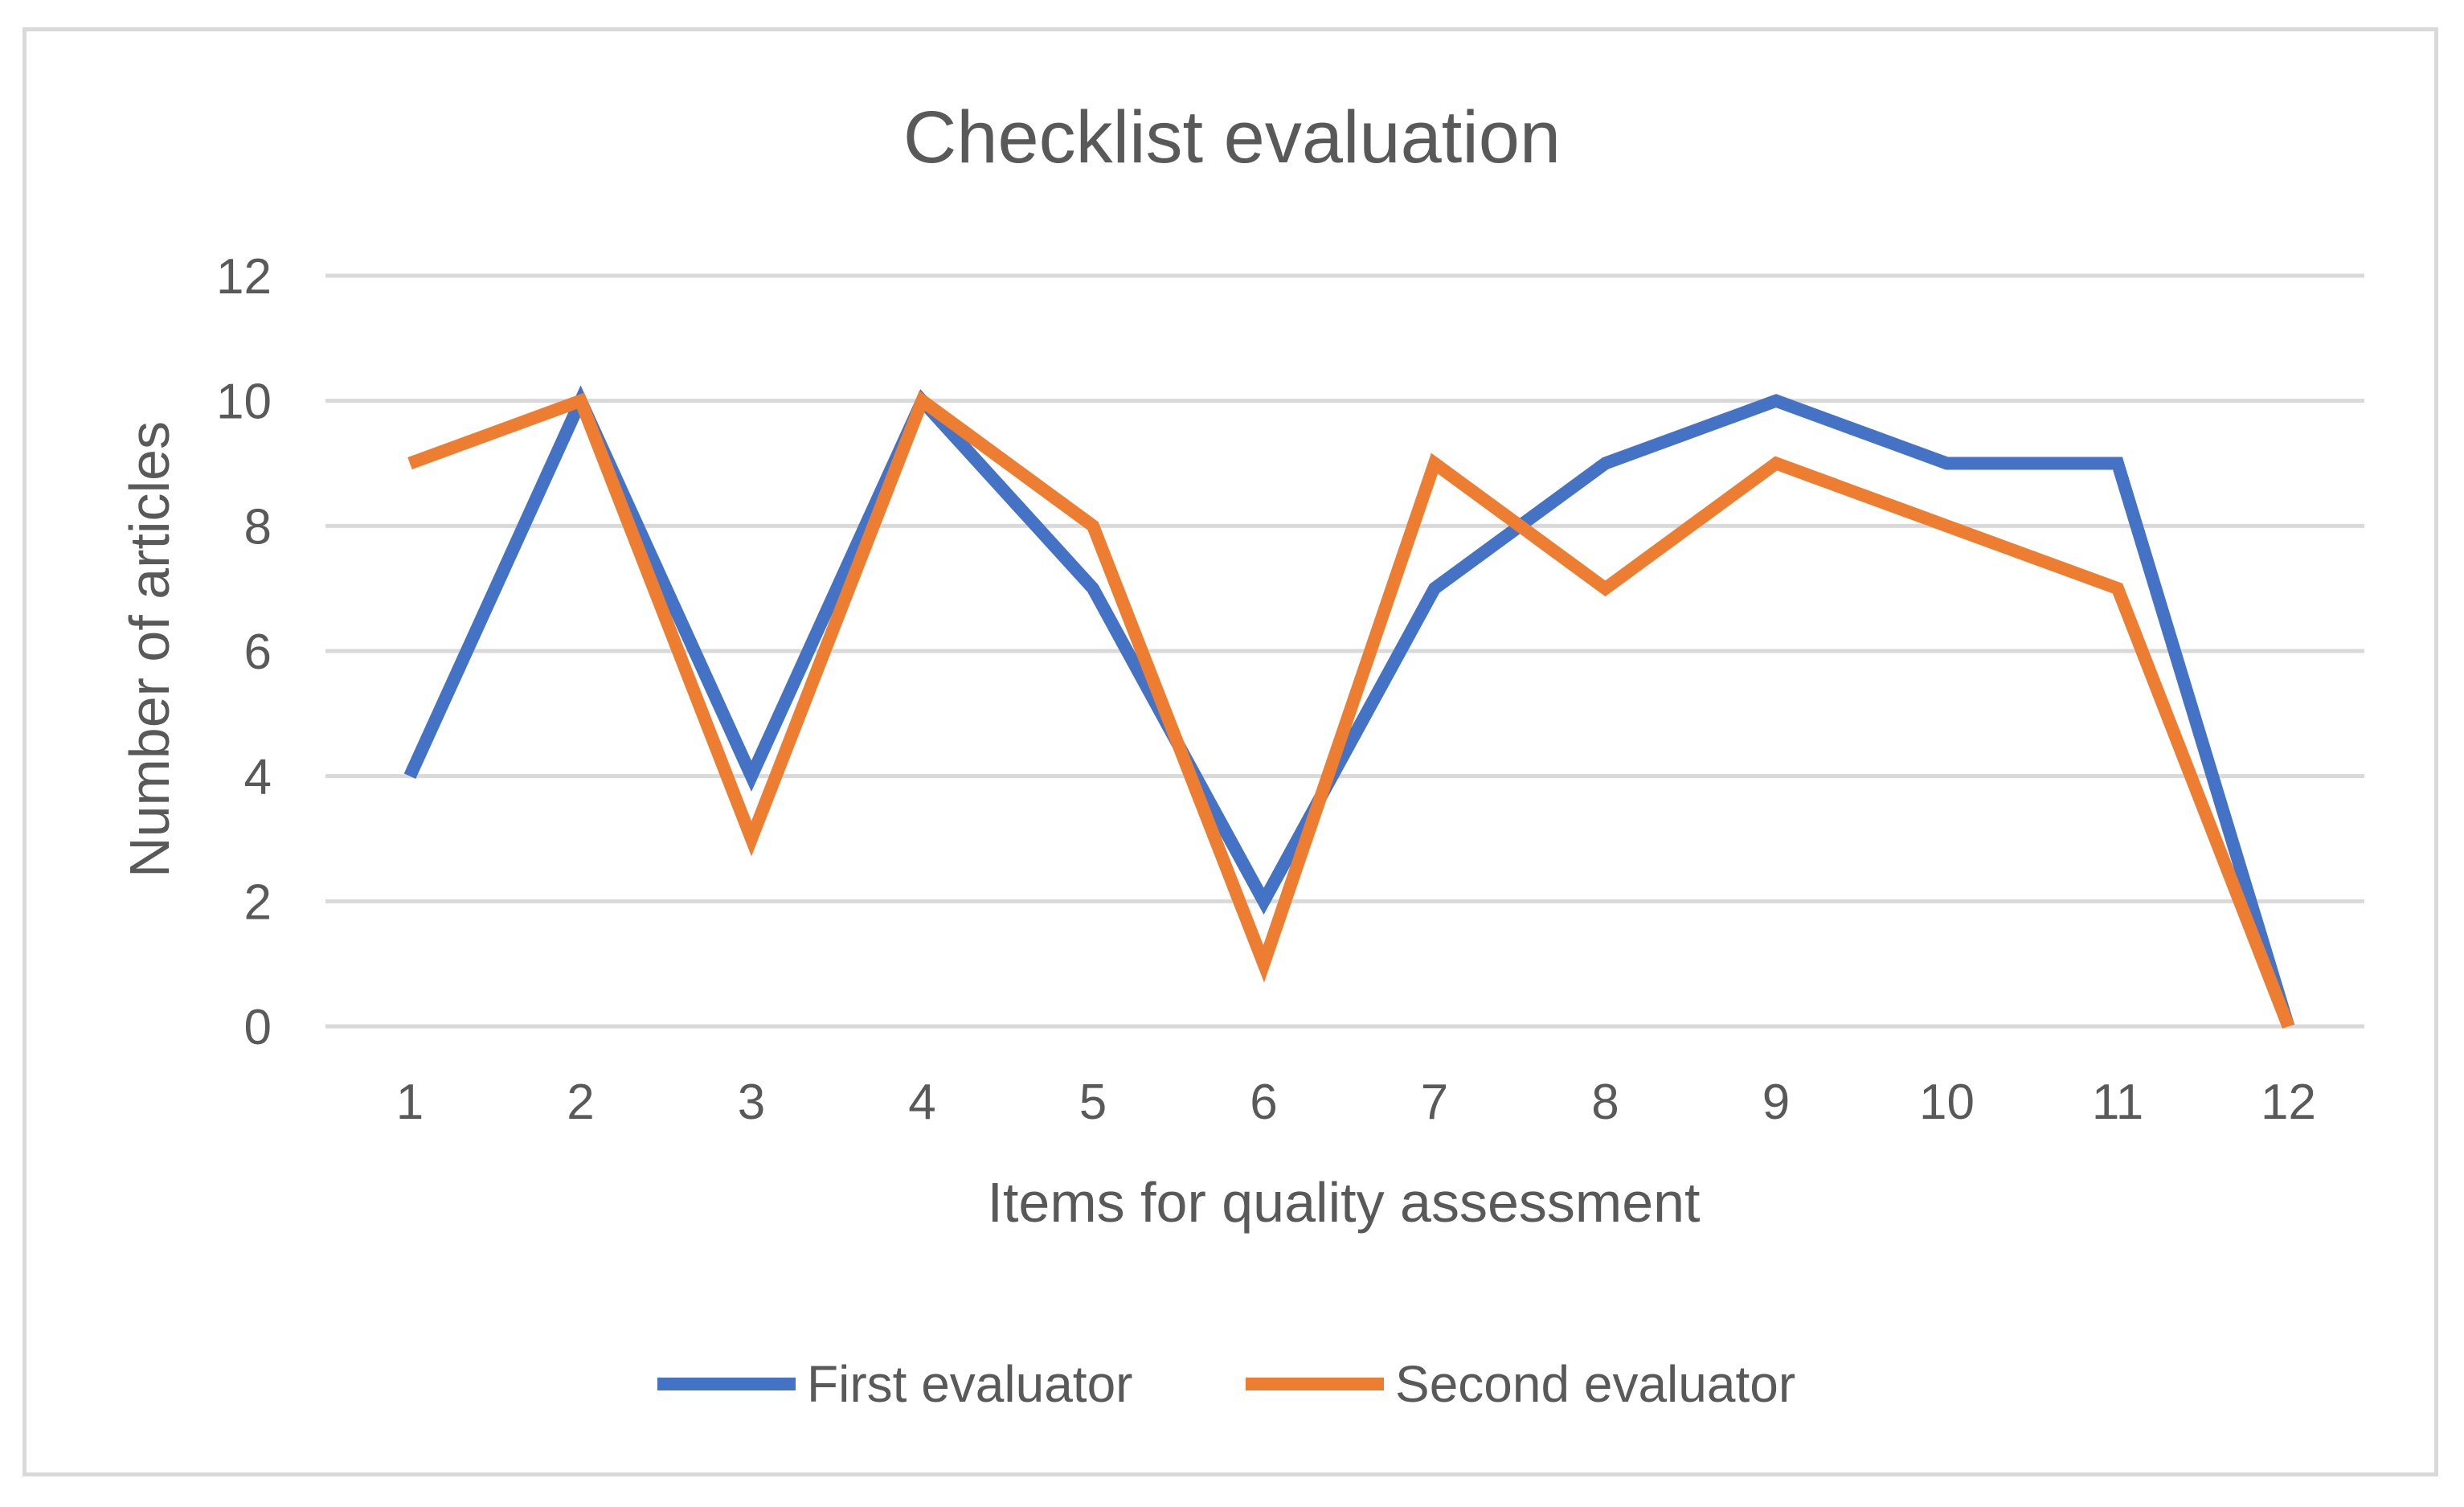 The width and height of the screenshot is (2464, 1507). Describe the element at coordinates (1947, 1102) in the screenshot. I see `x-tick-label: 10` at that location.